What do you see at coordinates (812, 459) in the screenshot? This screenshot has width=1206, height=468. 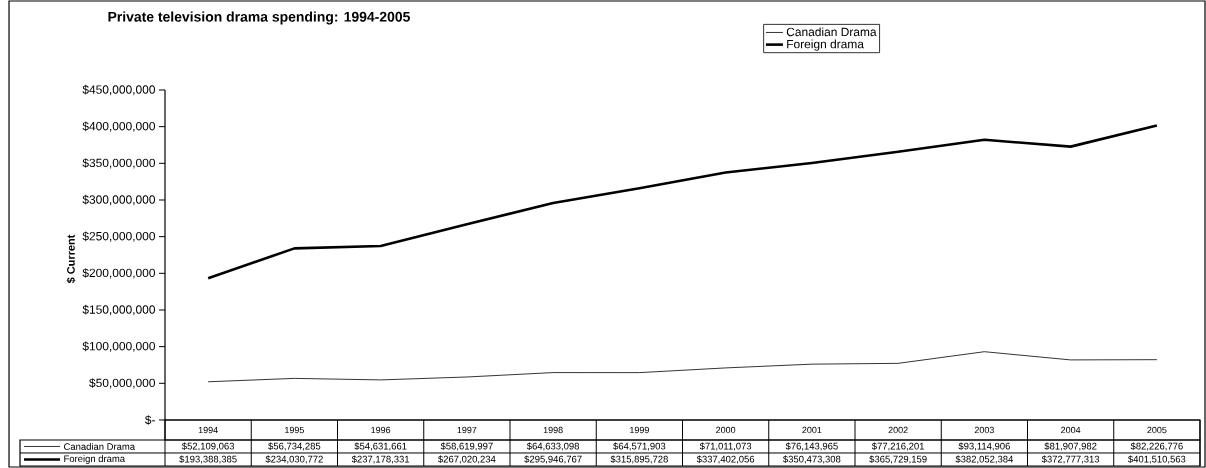 I see `data-label: $350,473,308` at bounding box center [812, 459].